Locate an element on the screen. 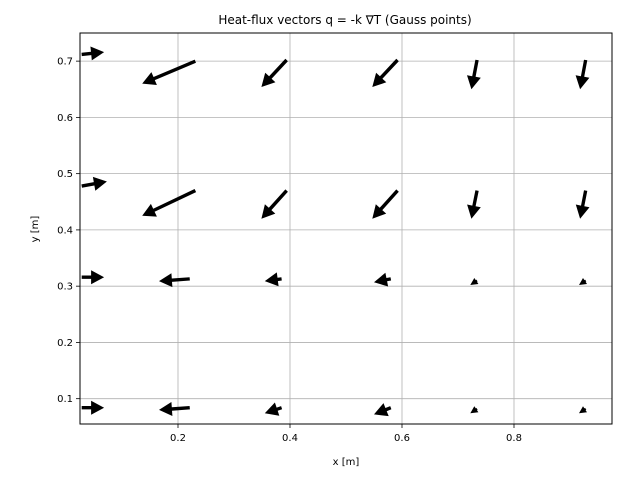 The image size is (640, 480). y-tick-label: 0.1 is located at coordinates (65, 399).